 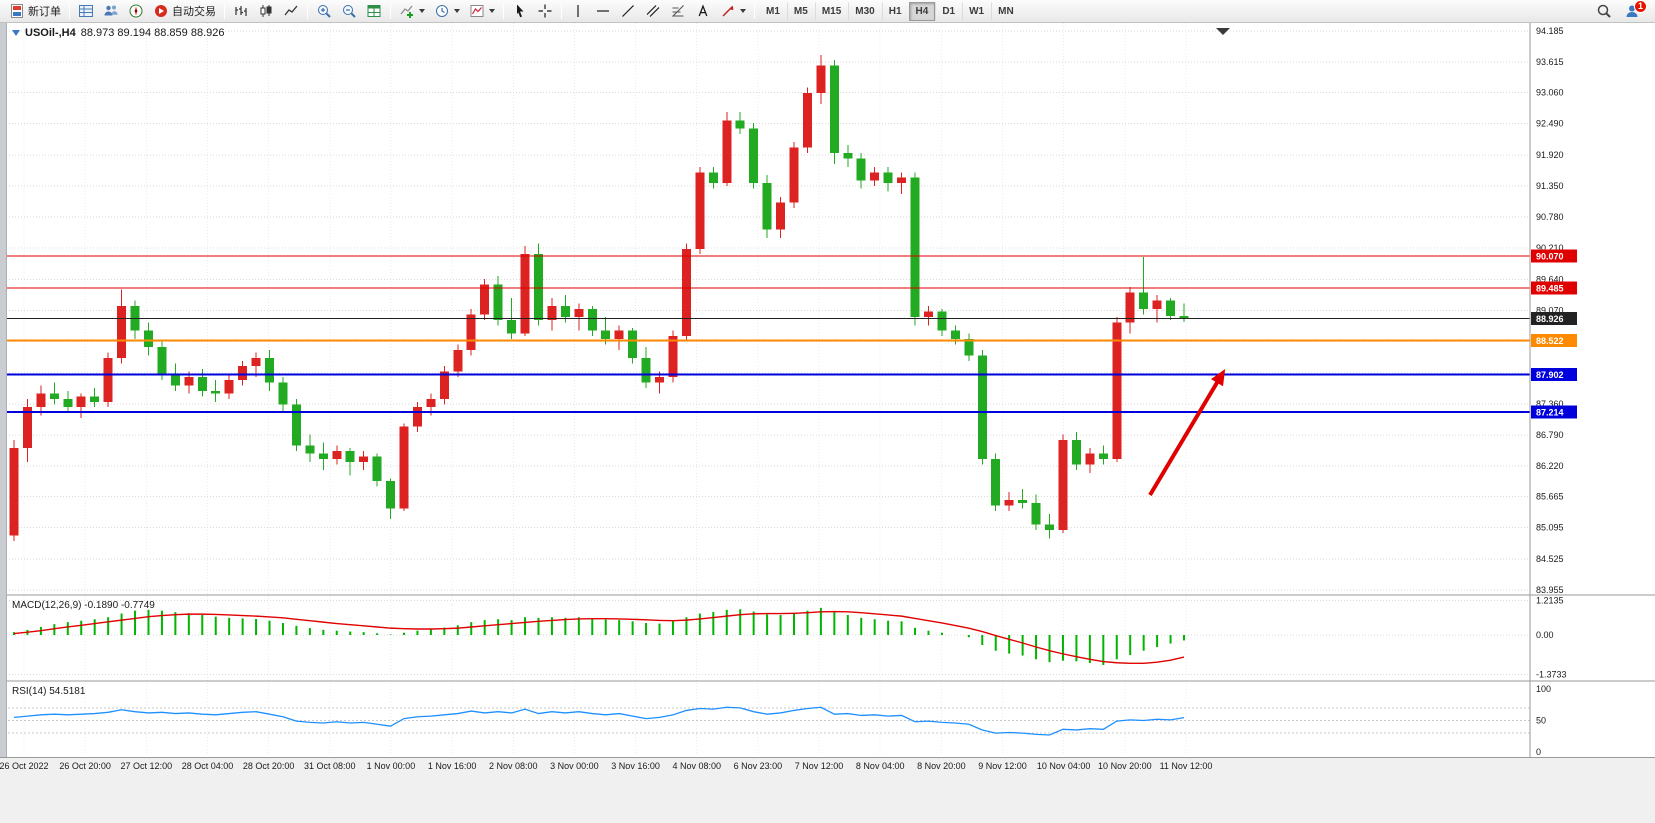 What do you see at coordinates (800, 11) in the screenshot?
I see `timeframe-button-m5: M5` at bounding box center [800, 11].